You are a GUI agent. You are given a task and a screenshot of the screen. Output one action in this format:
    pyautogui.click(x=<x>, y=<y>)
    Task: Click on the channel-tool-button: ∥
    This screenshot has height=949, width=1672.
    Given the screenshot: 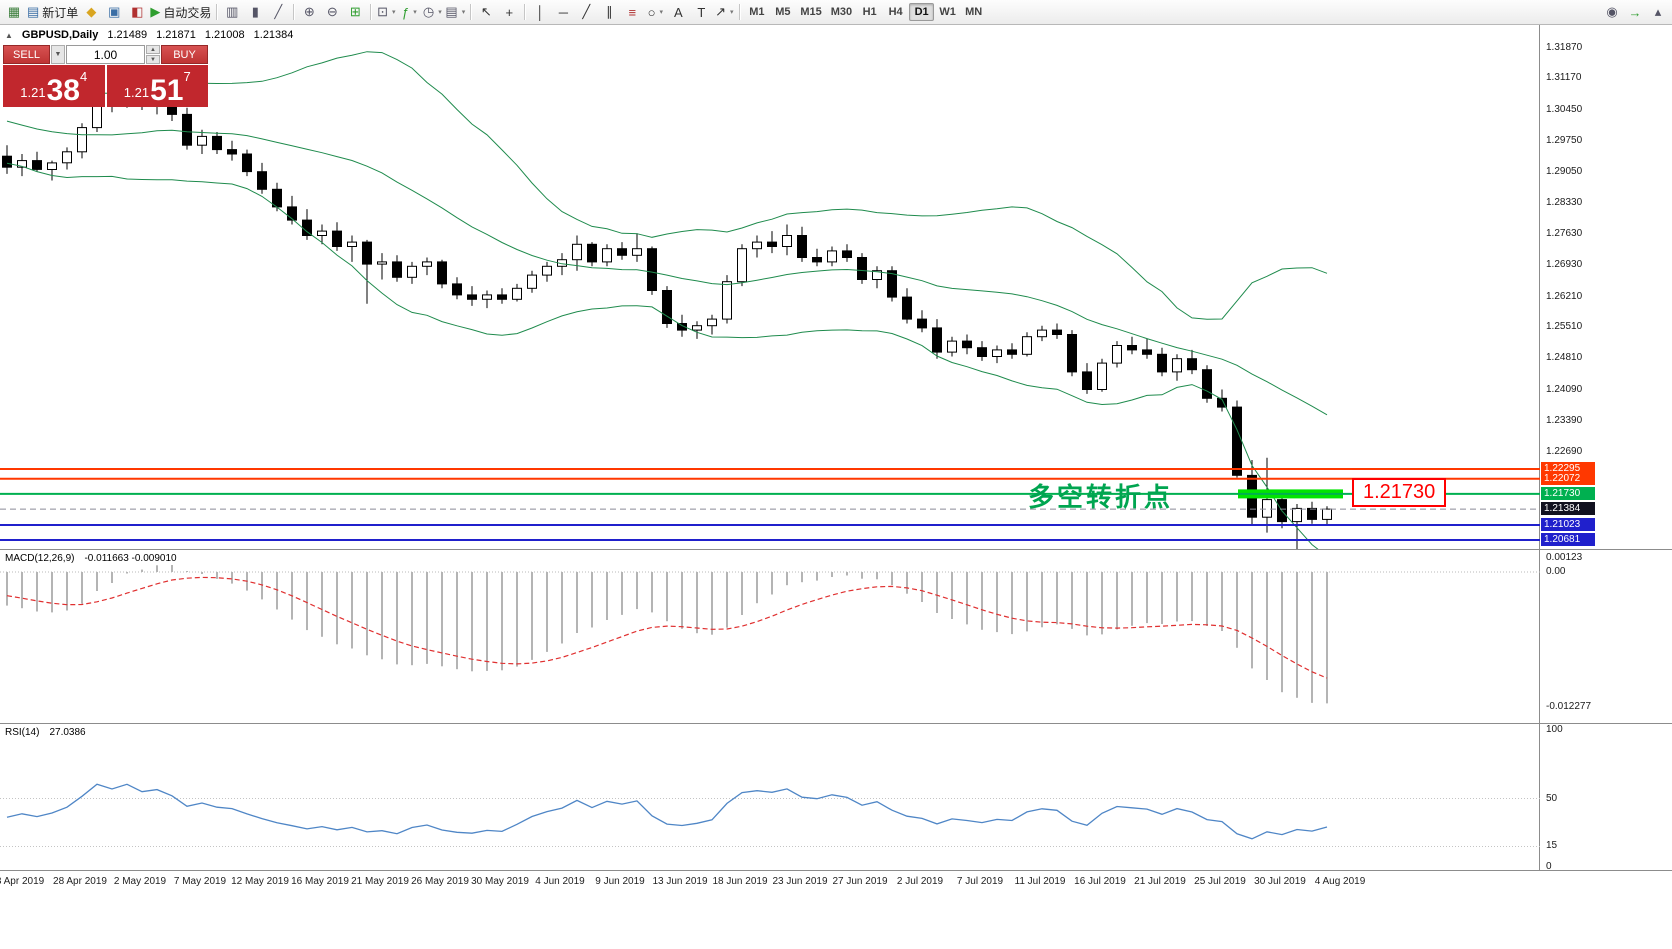 What is the action you would take?
    pyautogui.click(x=609, y=12)
    